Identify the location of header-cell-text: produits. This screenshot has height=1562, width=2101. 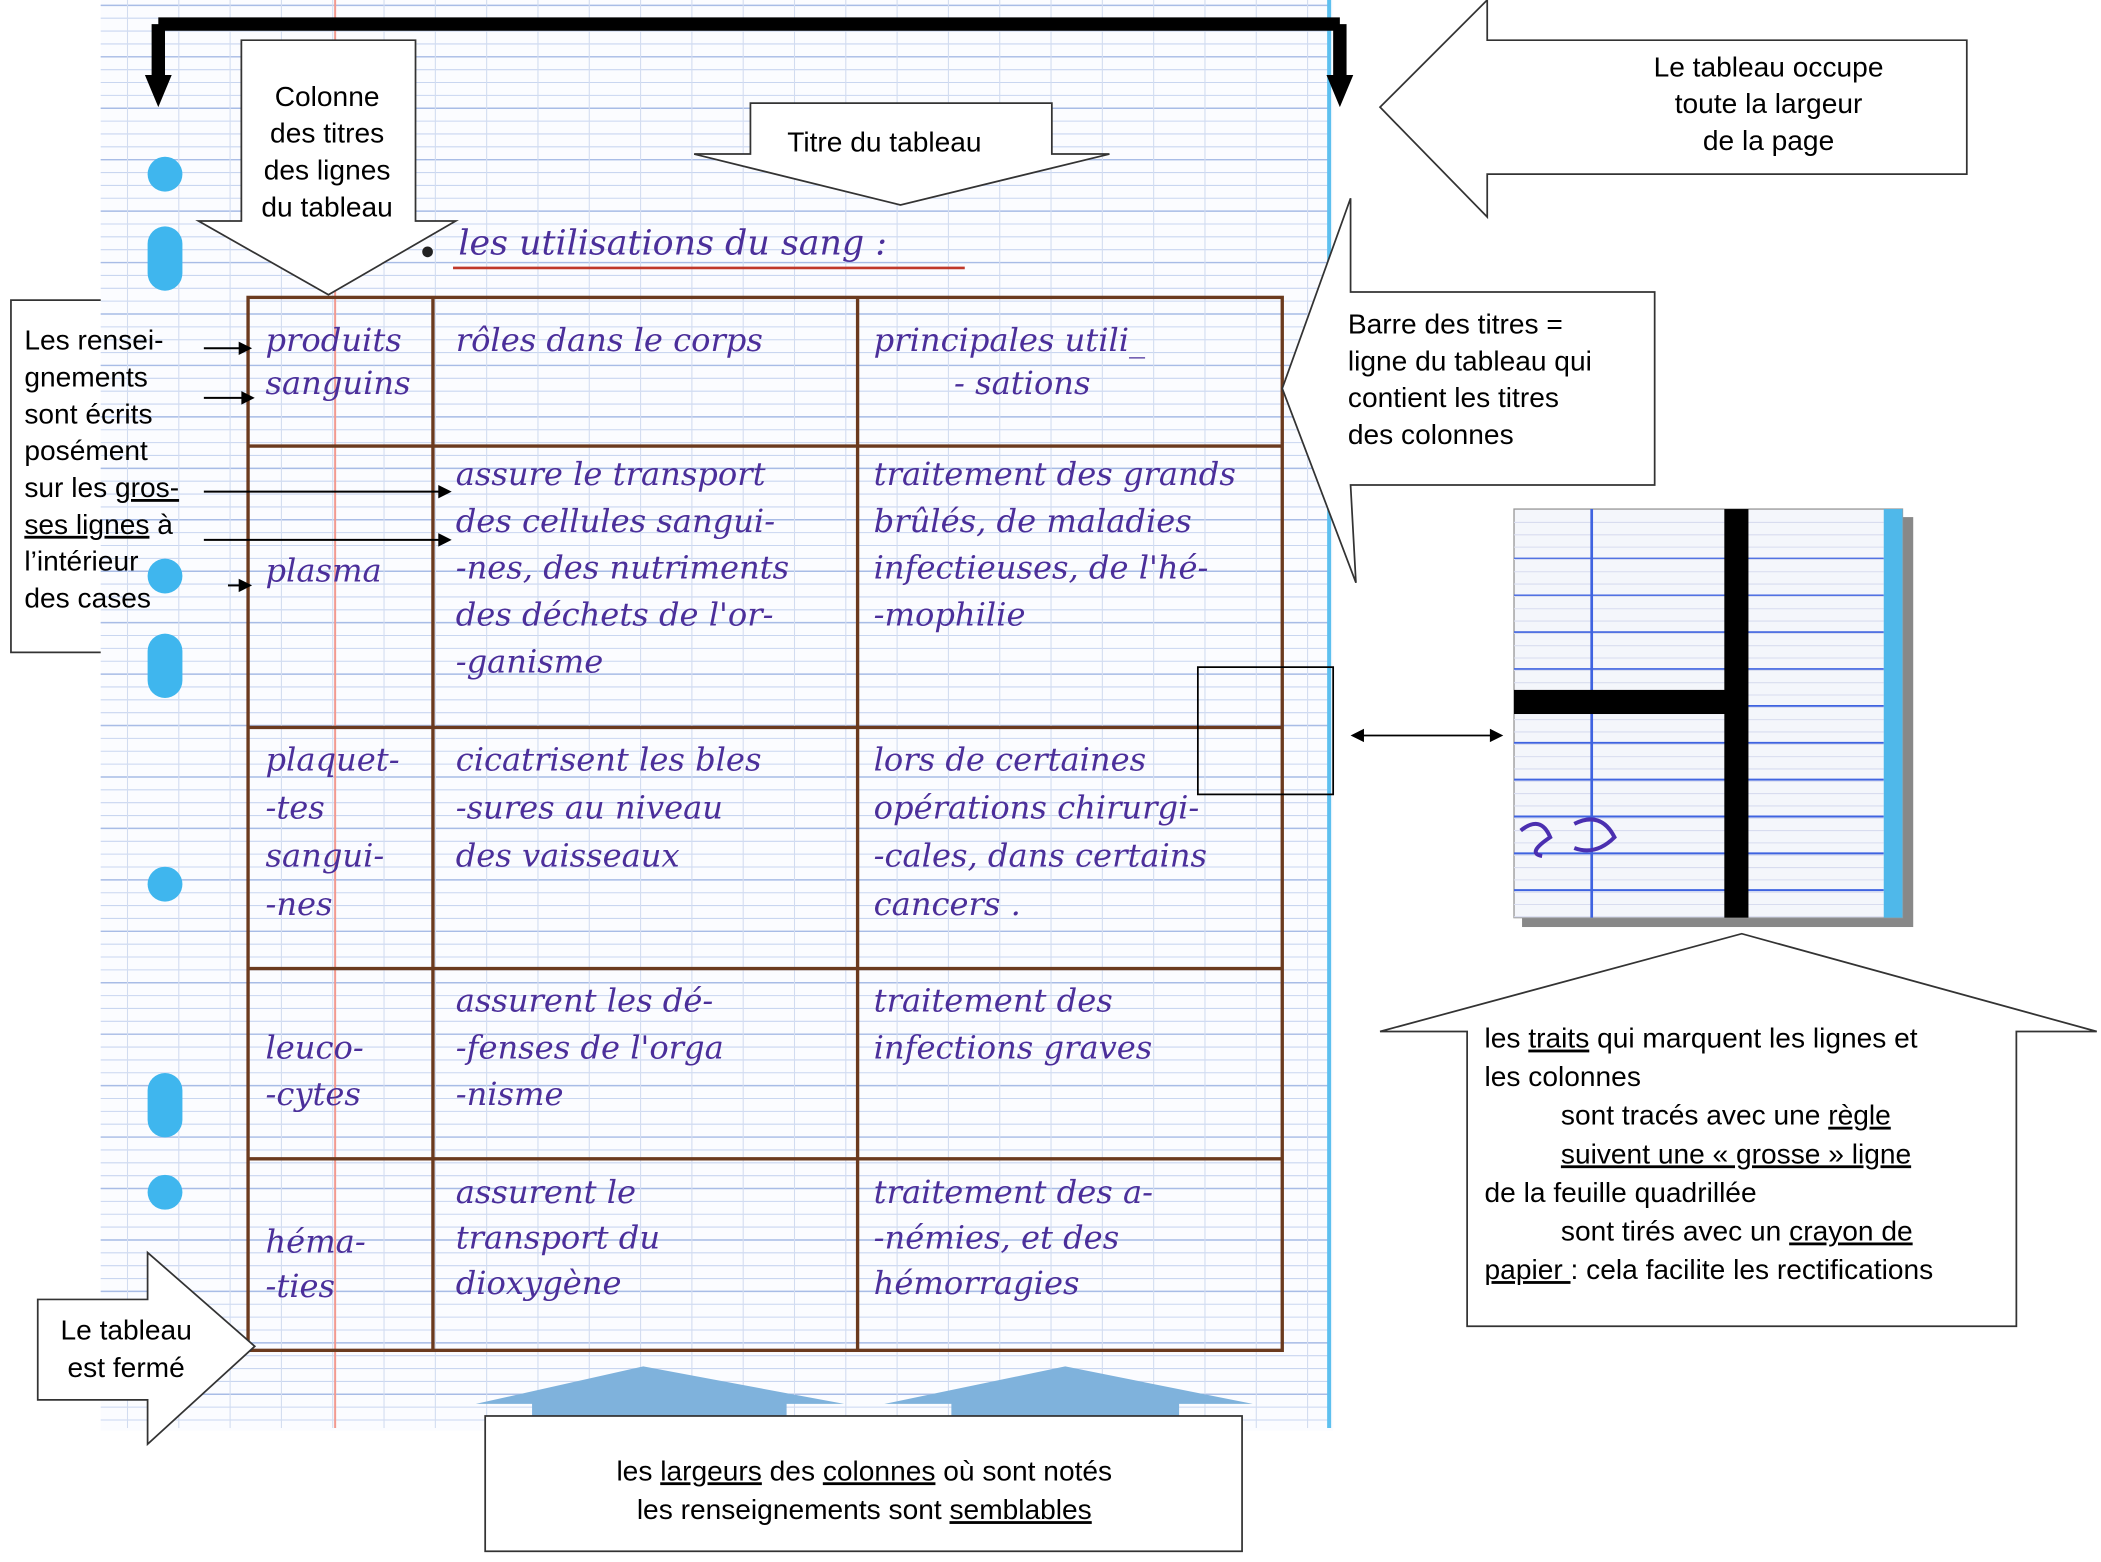
(333, 340).